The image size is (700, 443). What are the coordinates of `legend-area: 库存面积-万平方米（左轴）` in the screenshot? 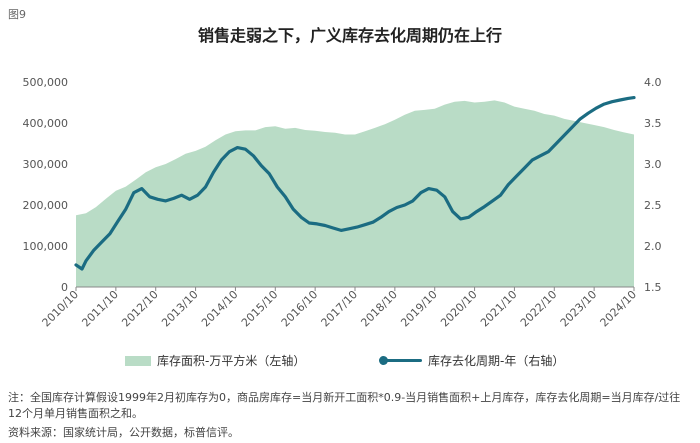 It's located at (215, 360).